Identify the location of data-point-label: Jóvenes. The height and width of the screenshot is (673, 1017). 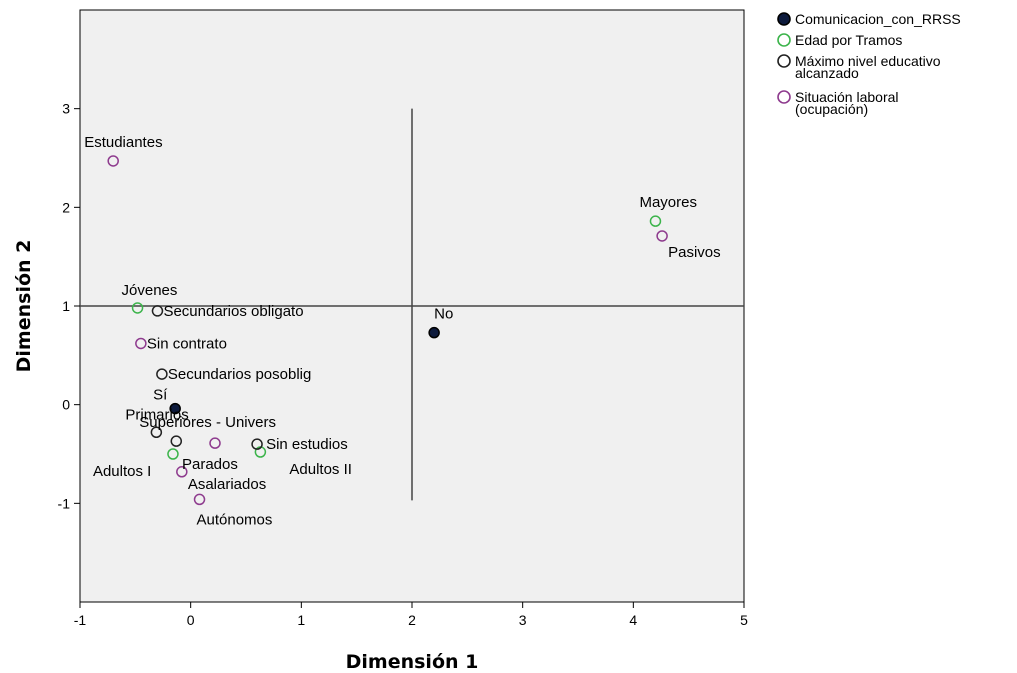
(150, 290).